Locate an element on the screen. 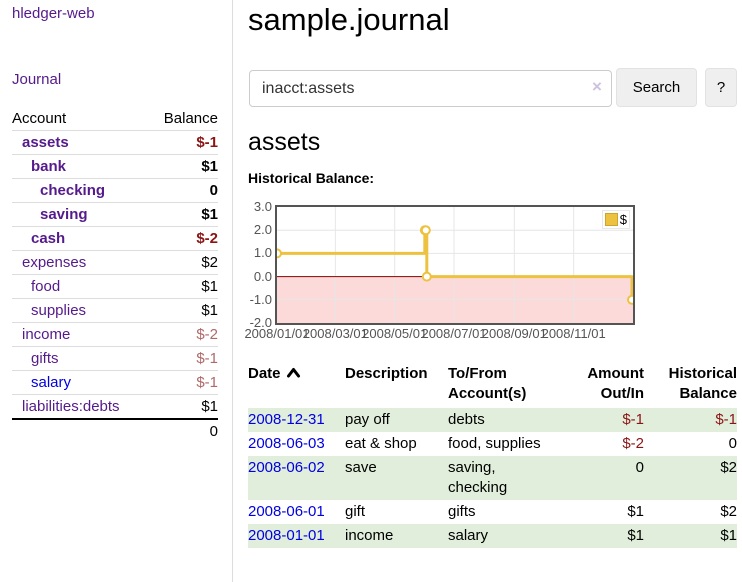 The image size is (742, 582). transaction-amount: 0 is located at coordinates (605, 478).